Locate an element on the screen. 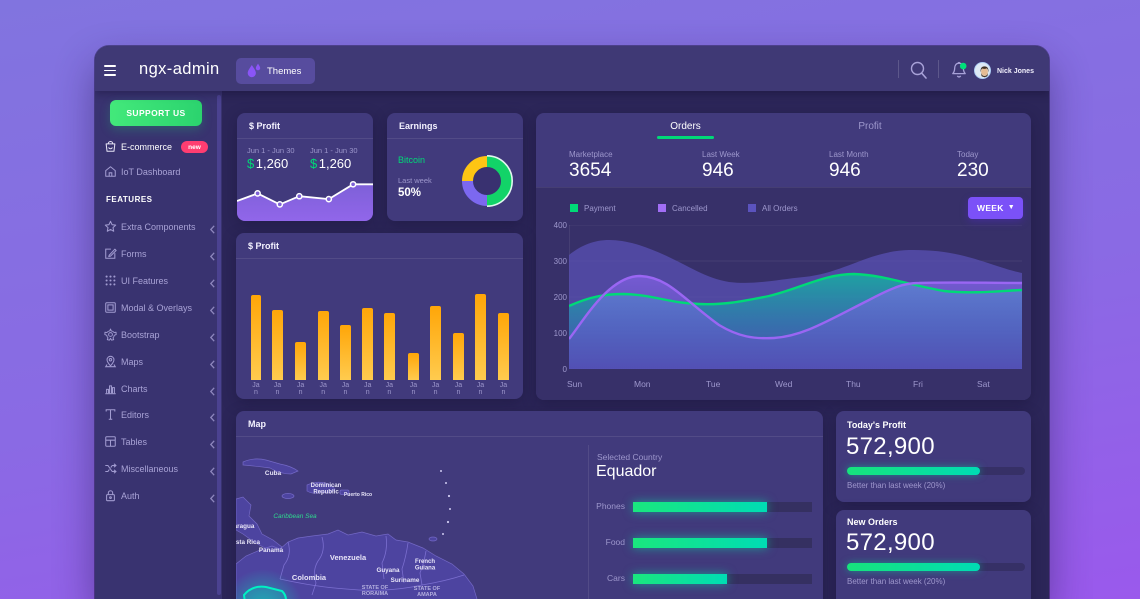 The height and width of the screenshot is (599, 1140). svg-text: Republic is located at coordinates (326, 493).